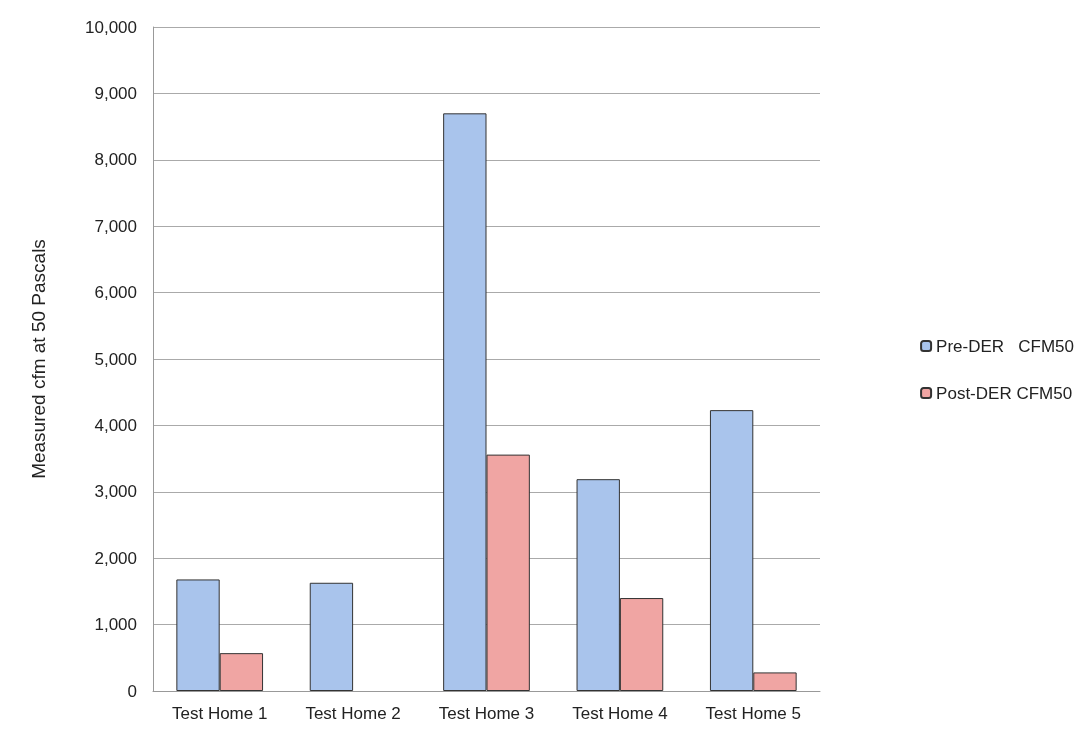 The width and height of the screenshot is (1089, 739). I want to click on y-tick-label: 0, so click(132, 691).